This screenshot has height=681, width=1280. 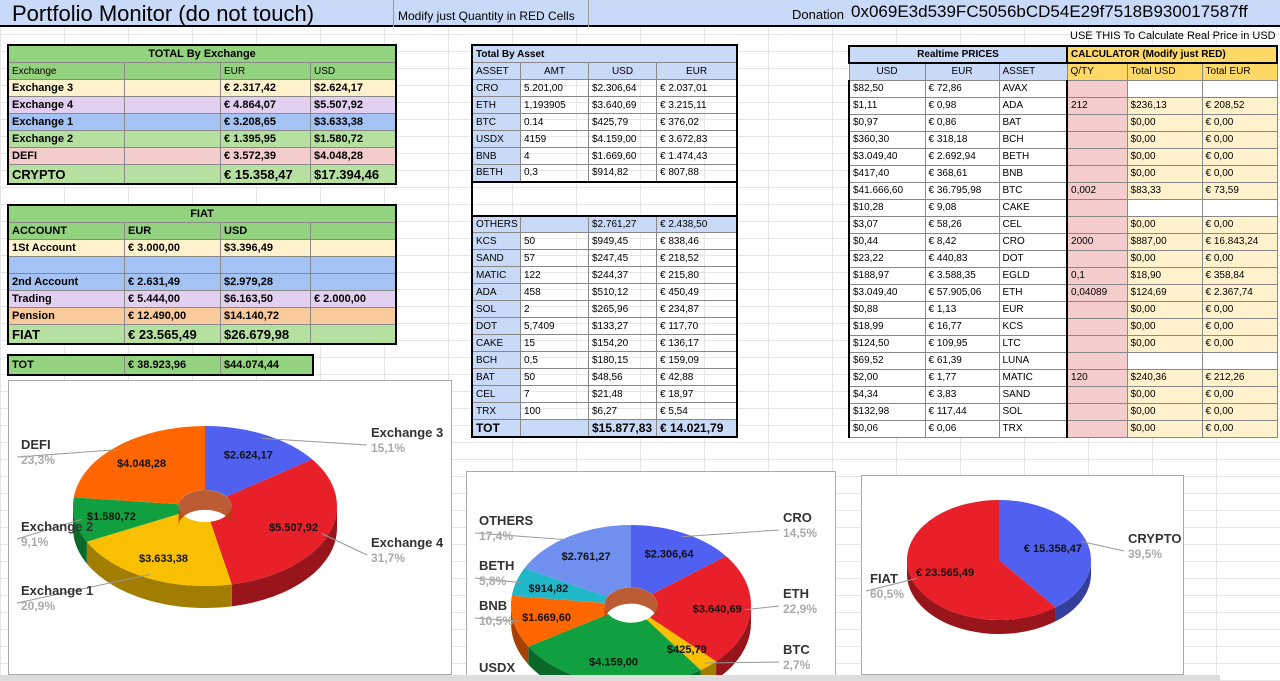 What do you see at coordinates (496, 241) in the screenshot?
I see `cell: KCS` at bounding box center [496, 241].